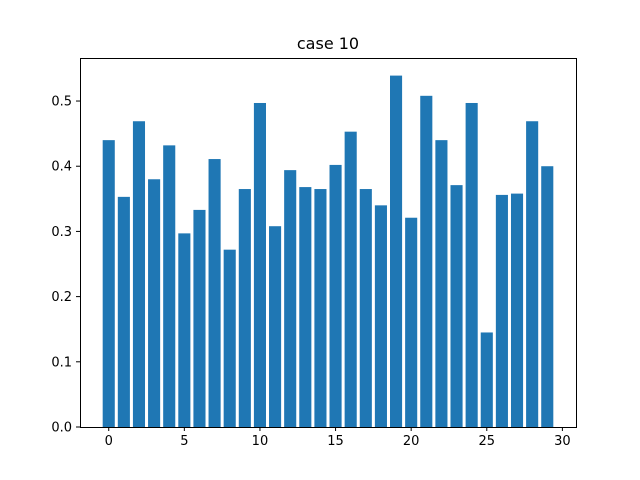 The width and height of the screenshot is (640, 480). Describe the element at coordinates (487, 441) in the screenshot. I see `x-tick-label: 25` at that location.